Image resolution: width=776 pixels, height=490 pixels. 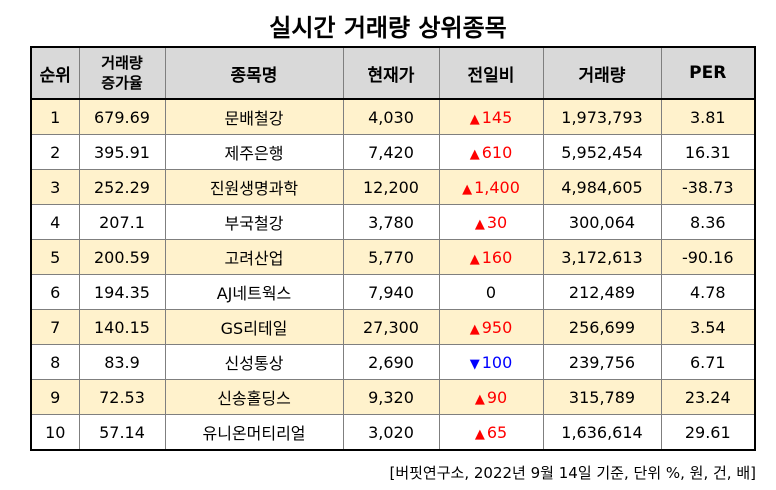 I want to click on change-value: 90, so click(x=497, y=397).